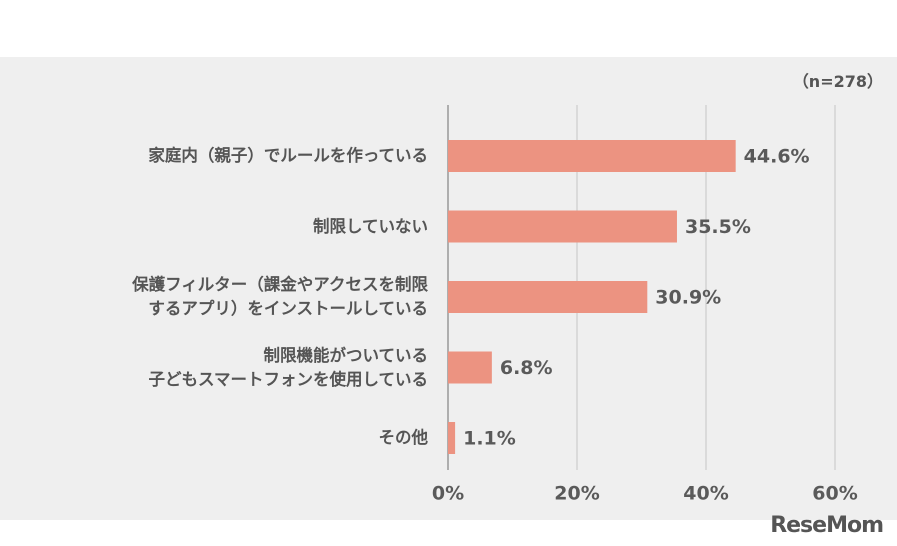 The width and height of the screenshot is (897, 546). Describe the element at coordinates (718, 227) in the screenshot. I see `value-label: 35.5%` at that location.